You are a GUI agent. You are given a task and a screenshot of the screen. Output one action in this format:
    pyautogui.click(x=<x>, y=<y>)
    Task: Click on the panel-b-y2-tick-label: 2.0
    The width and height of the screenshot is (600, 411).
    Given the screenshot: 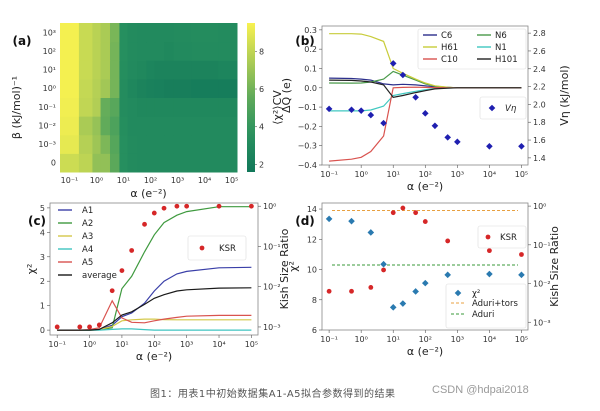 What is the action you would take?
    pyautogui.click(x=539, y=104)
    